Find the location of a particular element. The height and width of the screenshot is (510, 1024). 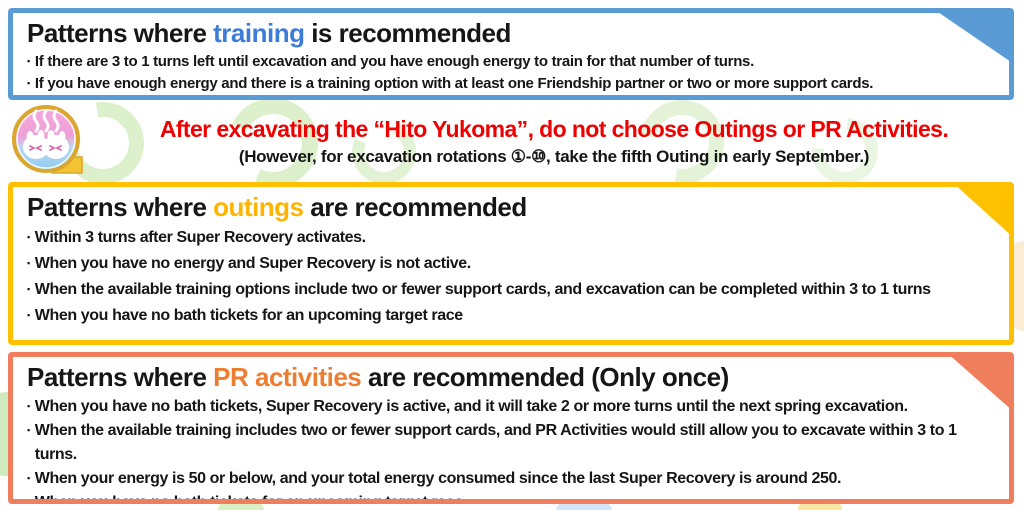

training-box-title: Patterns where training is recommended is located at coordinates (512, 33).